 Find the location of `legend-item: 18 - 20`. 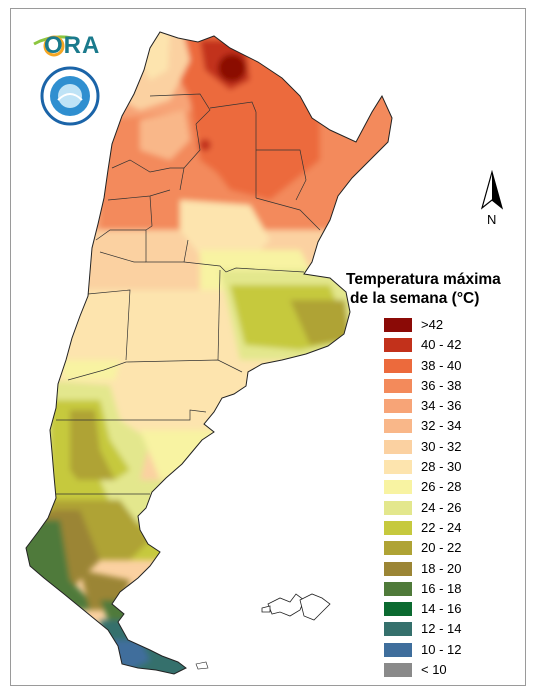

legend-item: 18 - 20 is located at coordinates (454, 570).